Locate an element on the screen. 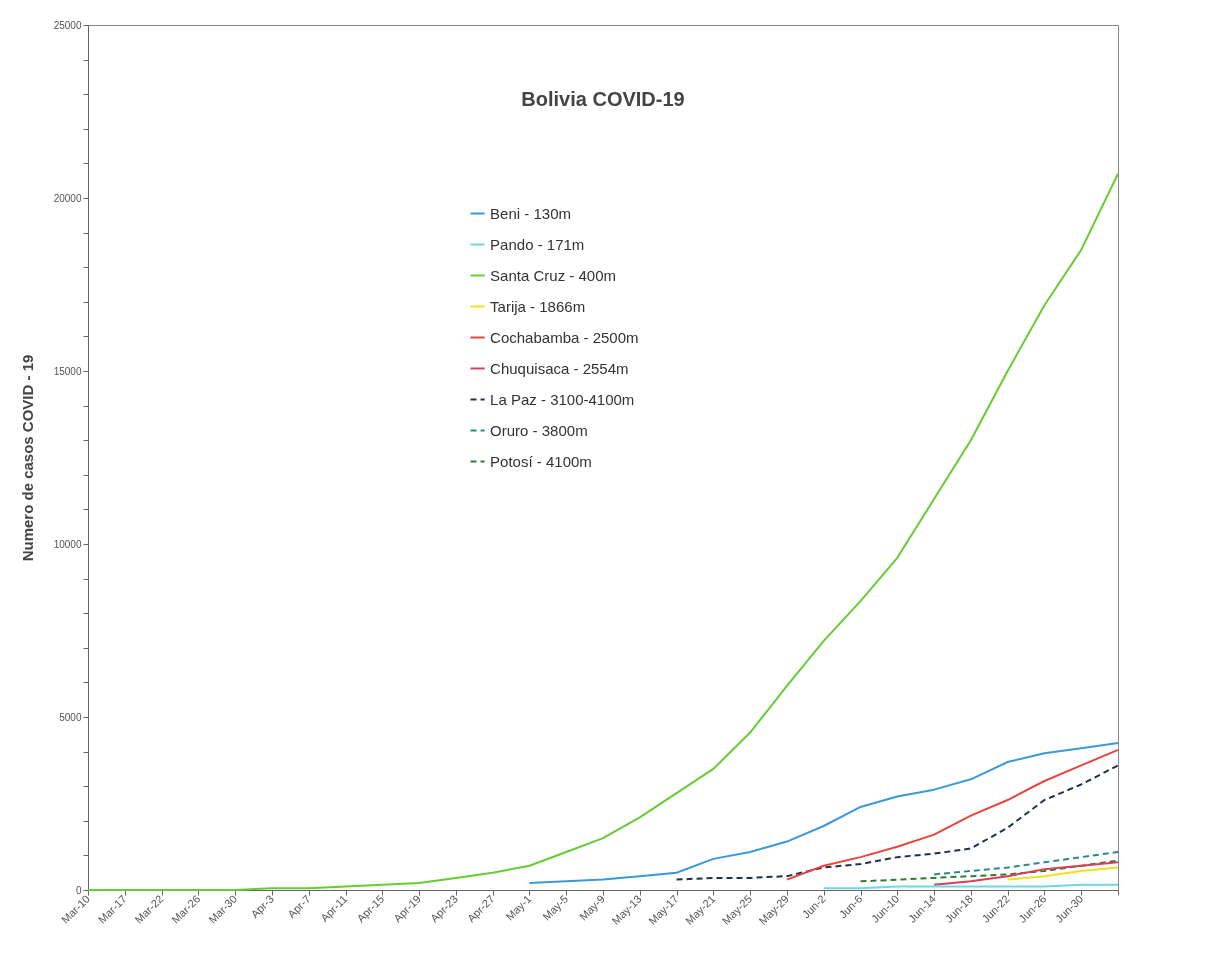 The image size is (1206, 972). legend-label: Tarija - 1866m is located at coordinates (538, 306).